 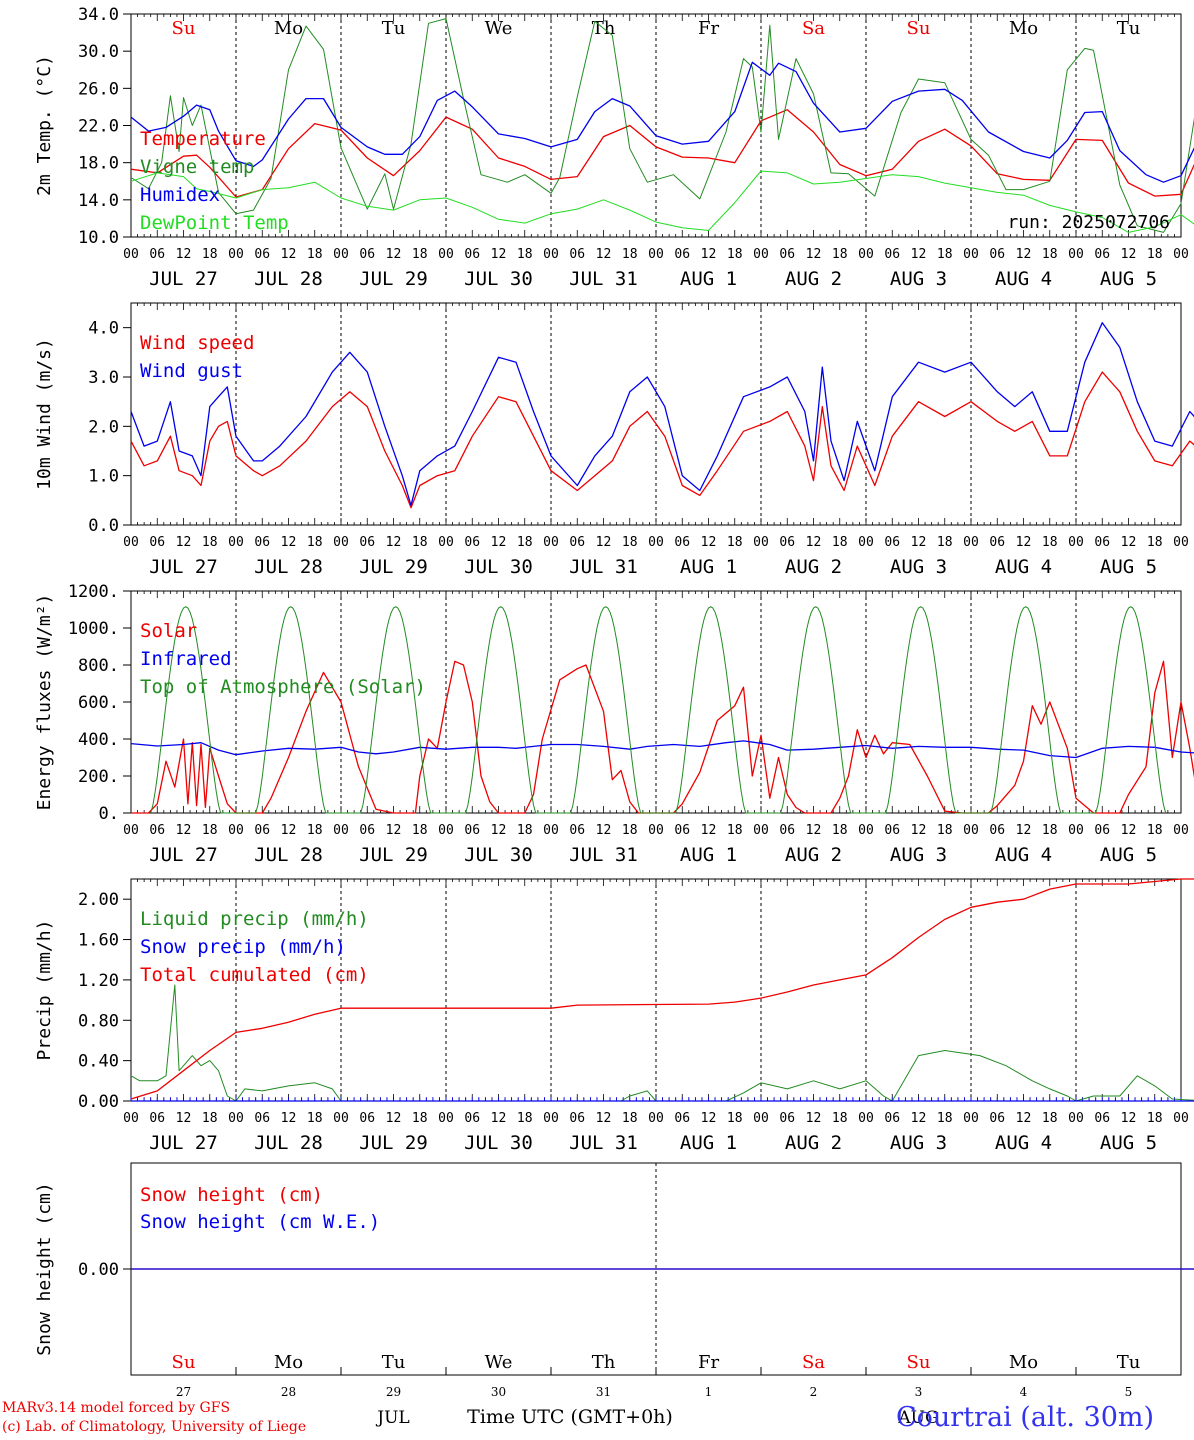 I want to click on series-line-temperature, so click(x=662, y=153).